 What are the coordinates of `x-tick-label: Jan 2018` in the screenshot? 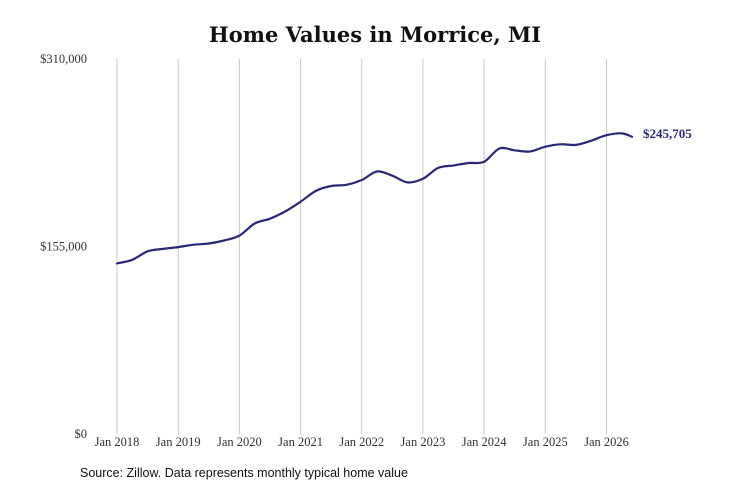 It's located at (117, 442).